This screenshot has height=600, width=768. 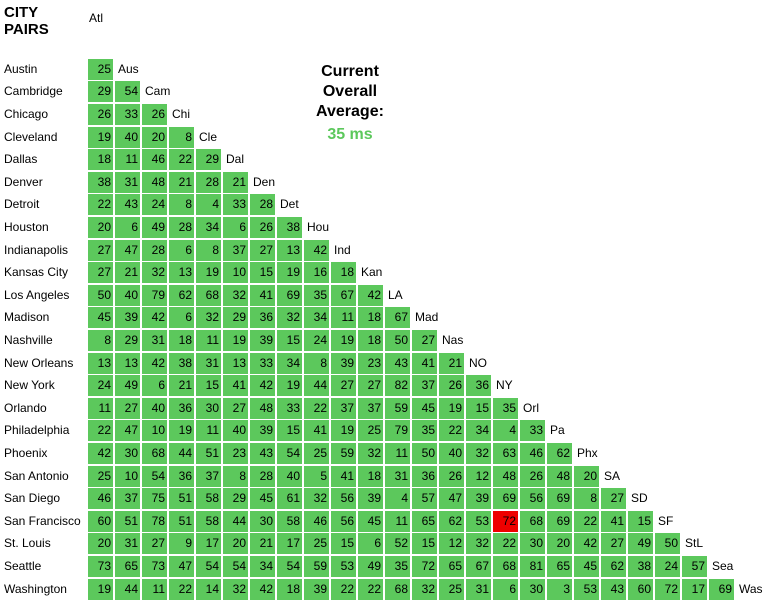 I want to click on latency-cell: 22, so click(x=100, y=431).